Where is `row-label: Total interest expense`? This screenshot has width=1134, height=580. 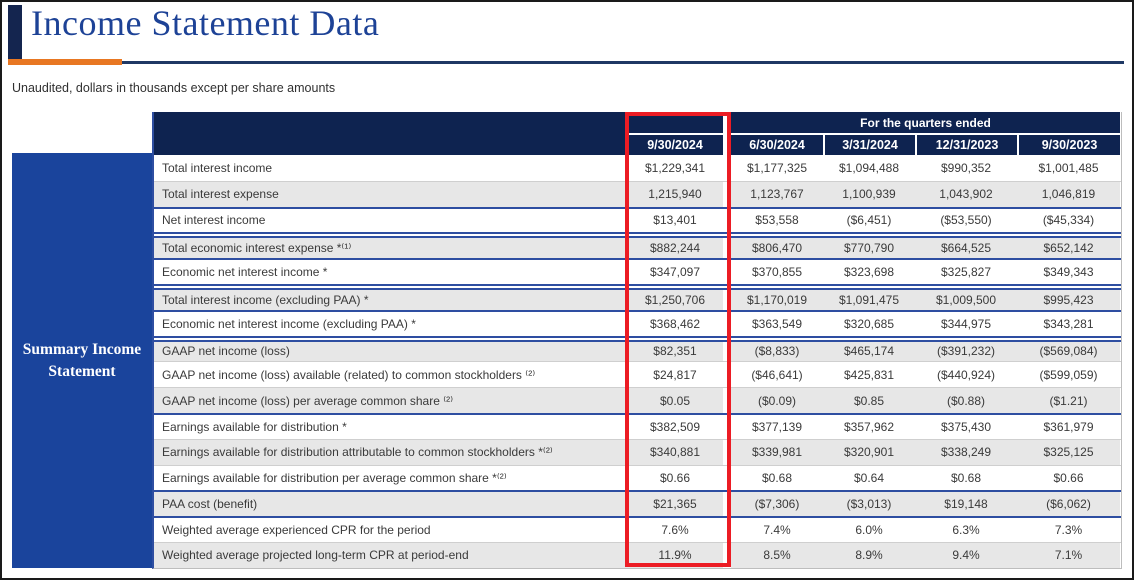
row-label: Total interest expense is located at coordinates (390, 194).